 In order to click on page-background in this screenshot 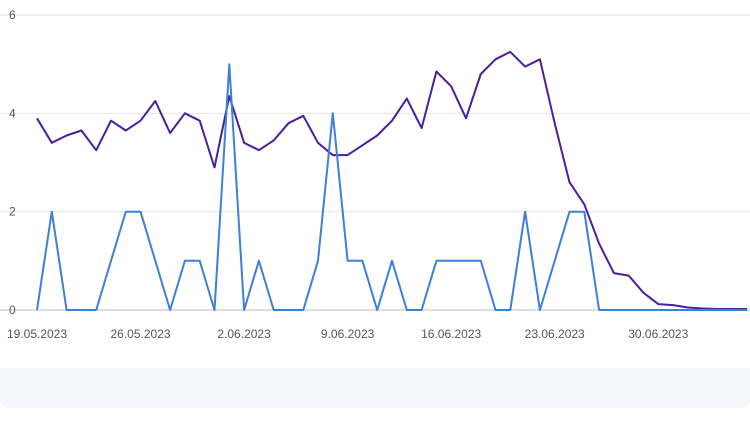, I will do `click(375, 419)`.